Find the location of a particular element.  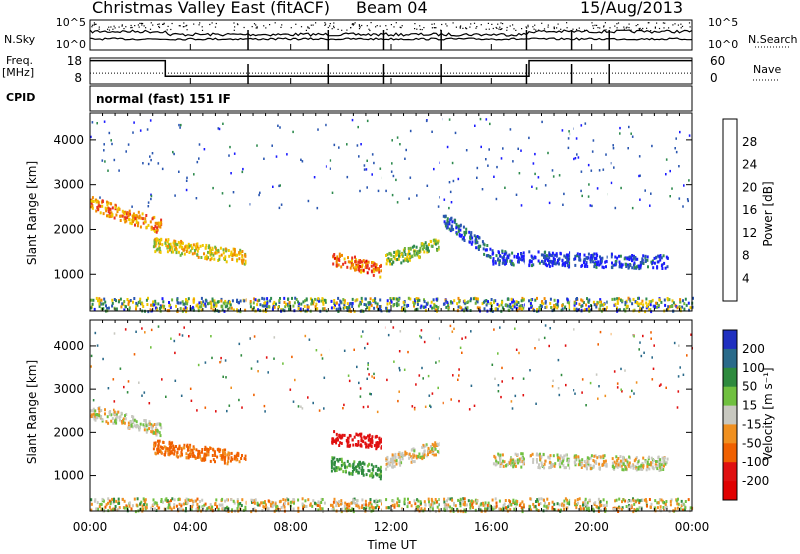

data-gap is located at coordinates (572, 415).